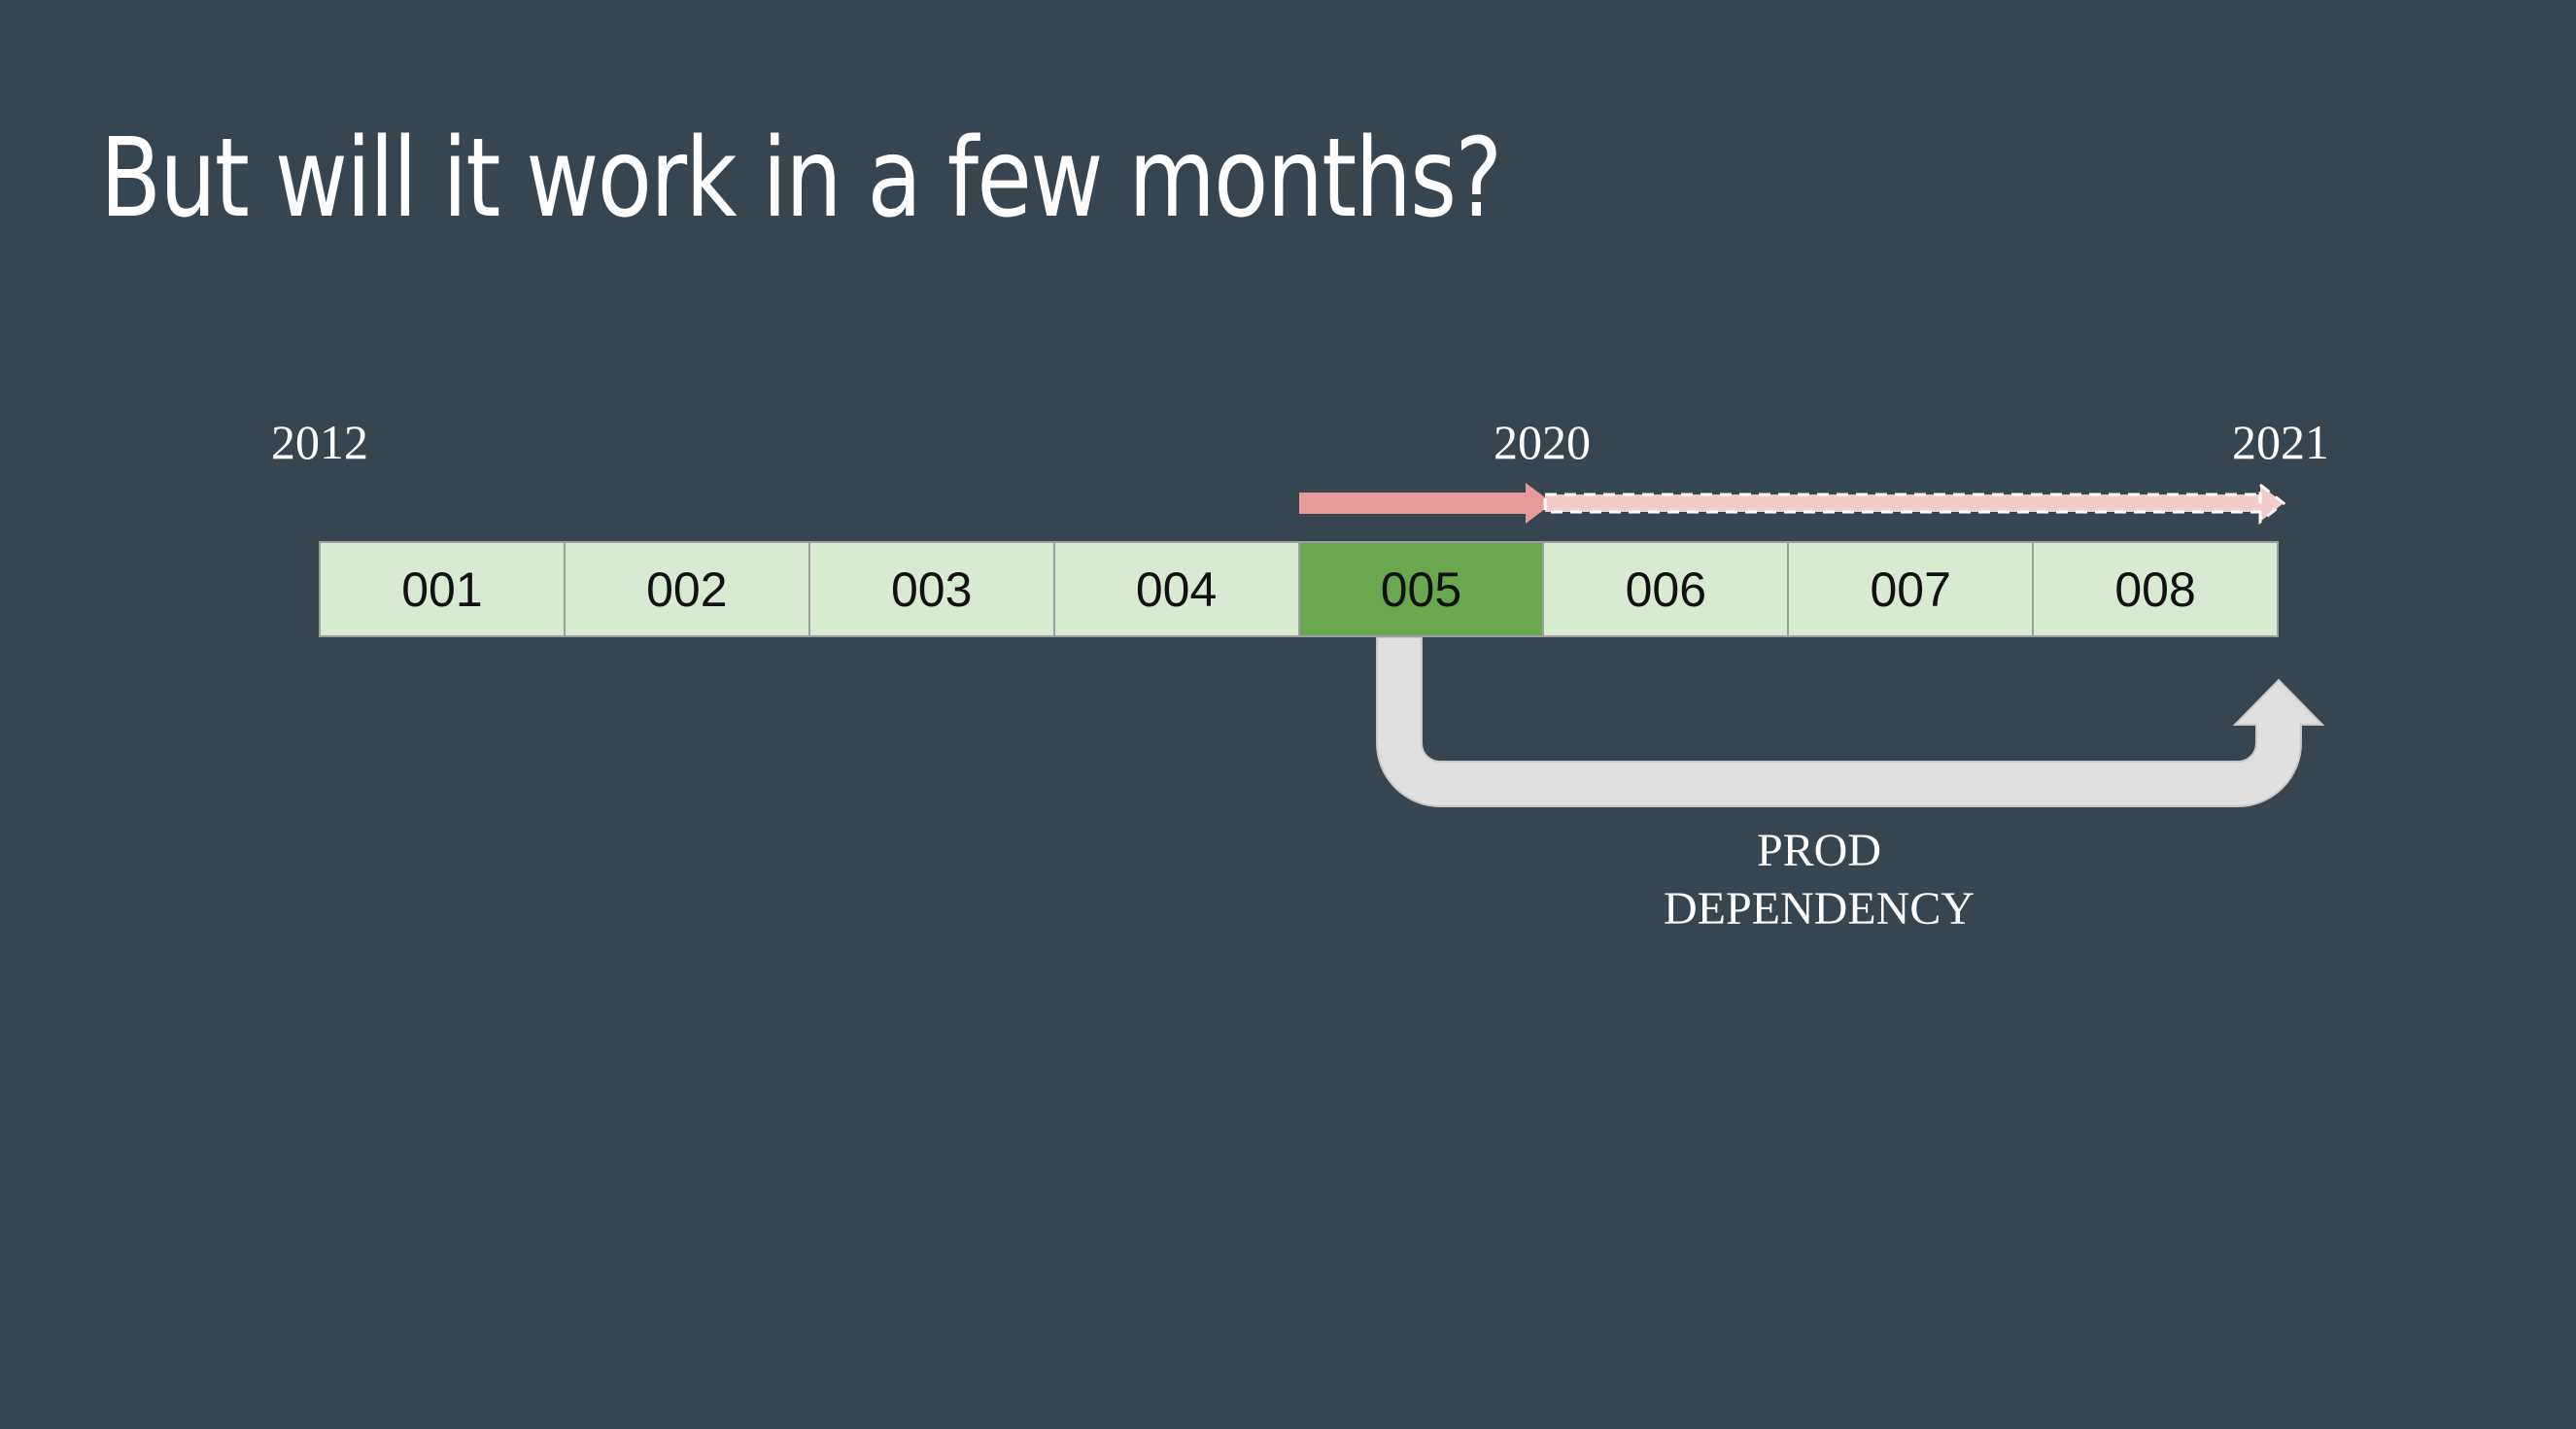 Image resolution: width=2576 pixels, height=1429 pixels. Describe the element at coordinates (443, 589) in the screenshot. I see `timeline-block: 001` at that location.